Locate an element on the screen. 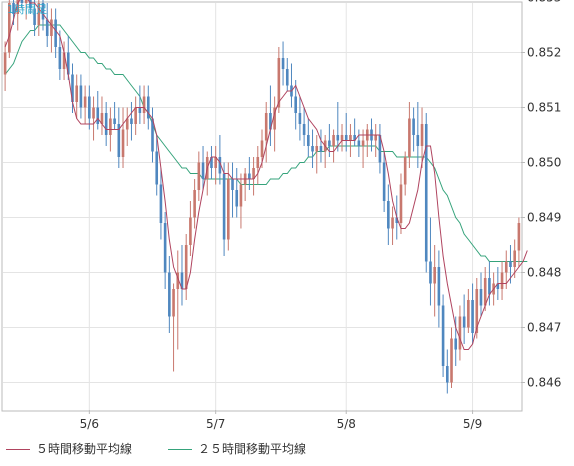 Image resolution: width=574 pixels, height=466 pixels. y-tick-label: 0.852 is located at coordinates (544, 53).